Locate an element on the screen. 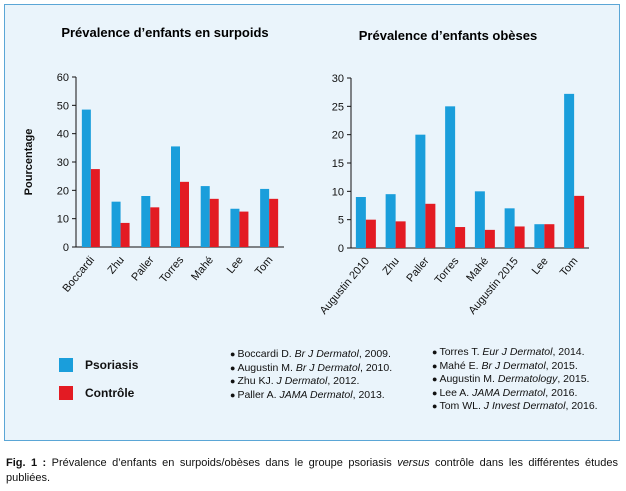 The height and width of the screenshot is (491, 626). y-tick-label: 60 is located at coordinates (63, 78).